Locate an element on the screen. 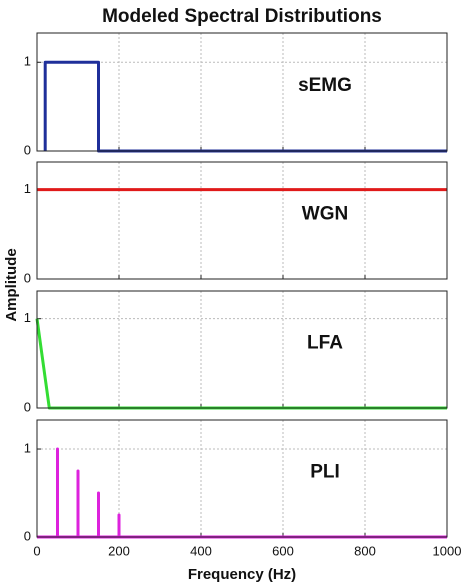 This screenshot has height=586, width=474. panel-label: WGN is located at coordinates (325, 214).